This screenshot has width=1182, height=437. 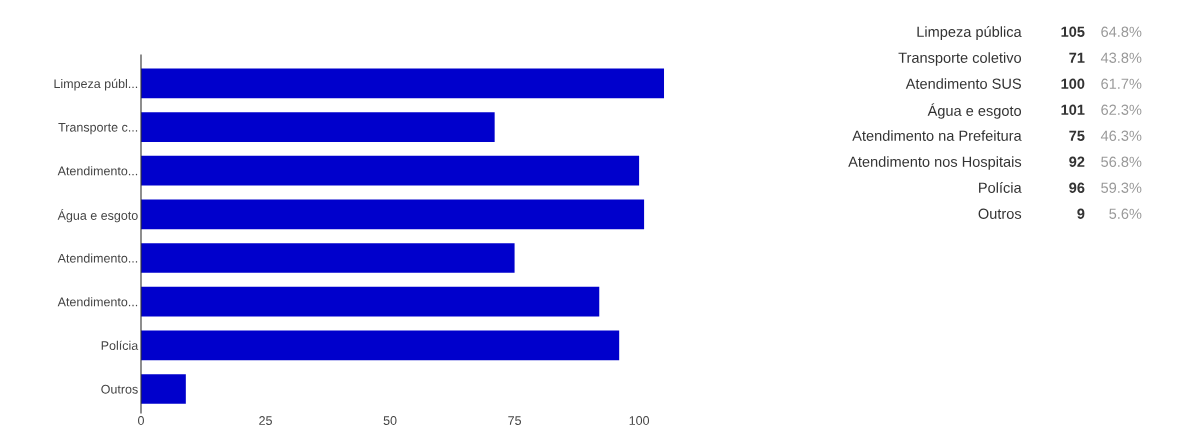 What do you see at coordinates (1073, 83) in the screenshot?
I see `text: 100` at bounding box center [1073, 83].